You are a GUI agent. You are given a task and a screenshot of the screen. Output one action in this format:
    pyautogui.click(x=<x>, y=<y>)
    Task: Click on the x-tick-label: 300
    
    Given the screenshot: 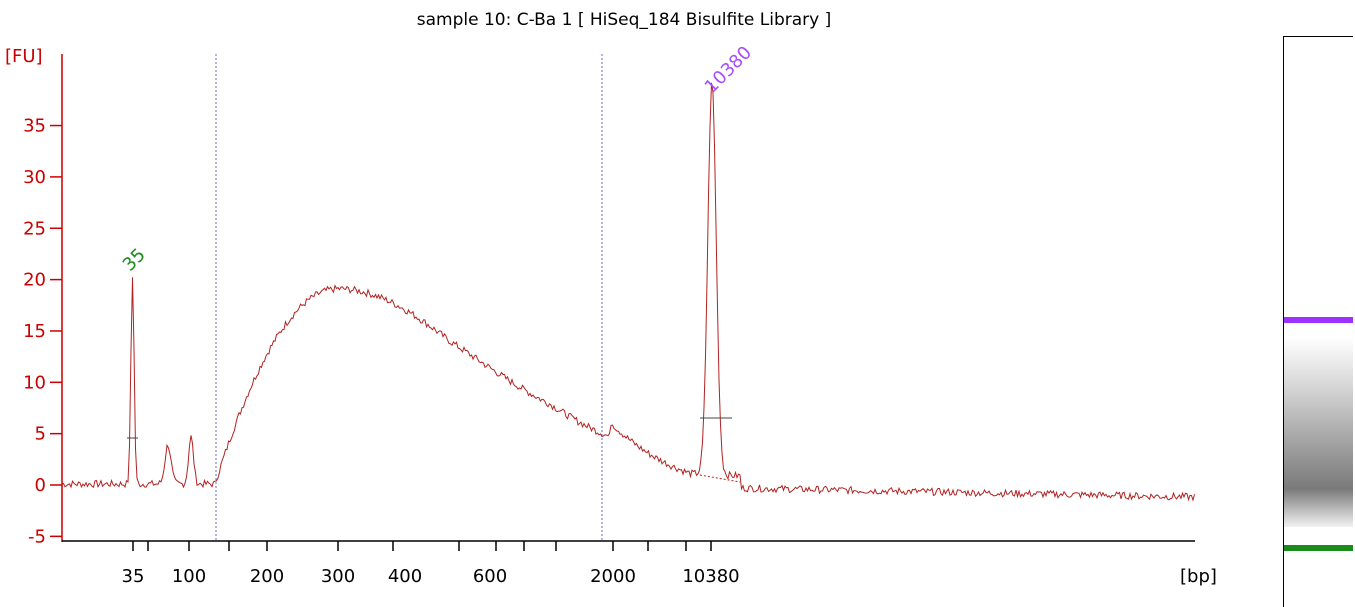 What is the action you would take?
    pyautogui.click(x=338, y=576)
    